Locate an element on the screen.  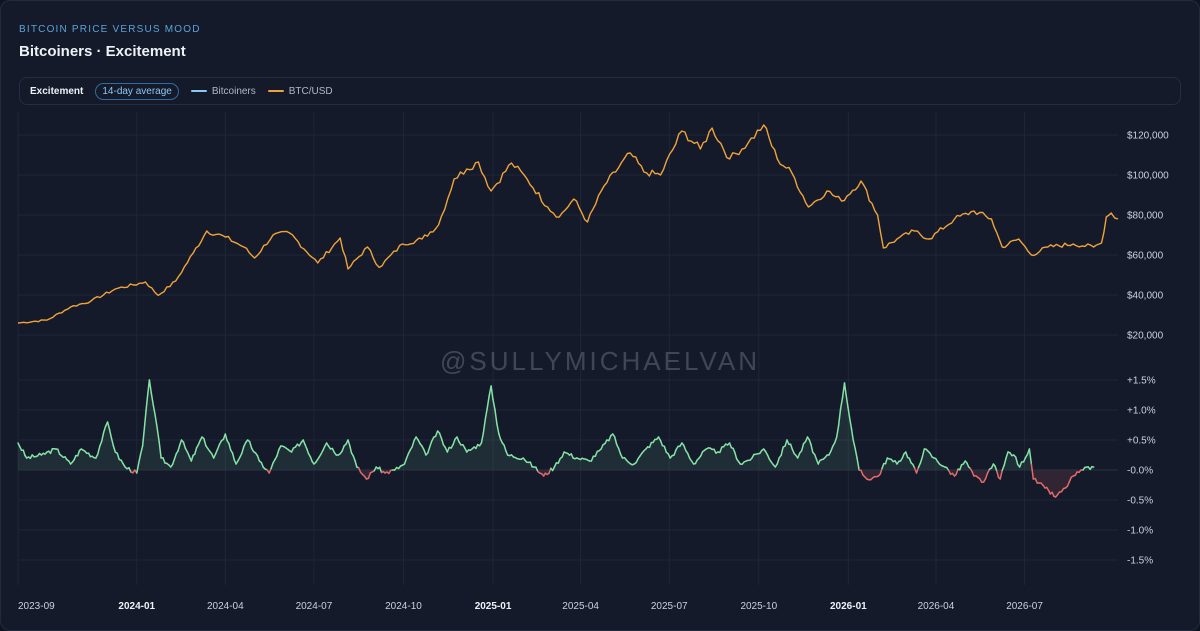
window-pill: 14-day average is located at coordinates (137, 91).